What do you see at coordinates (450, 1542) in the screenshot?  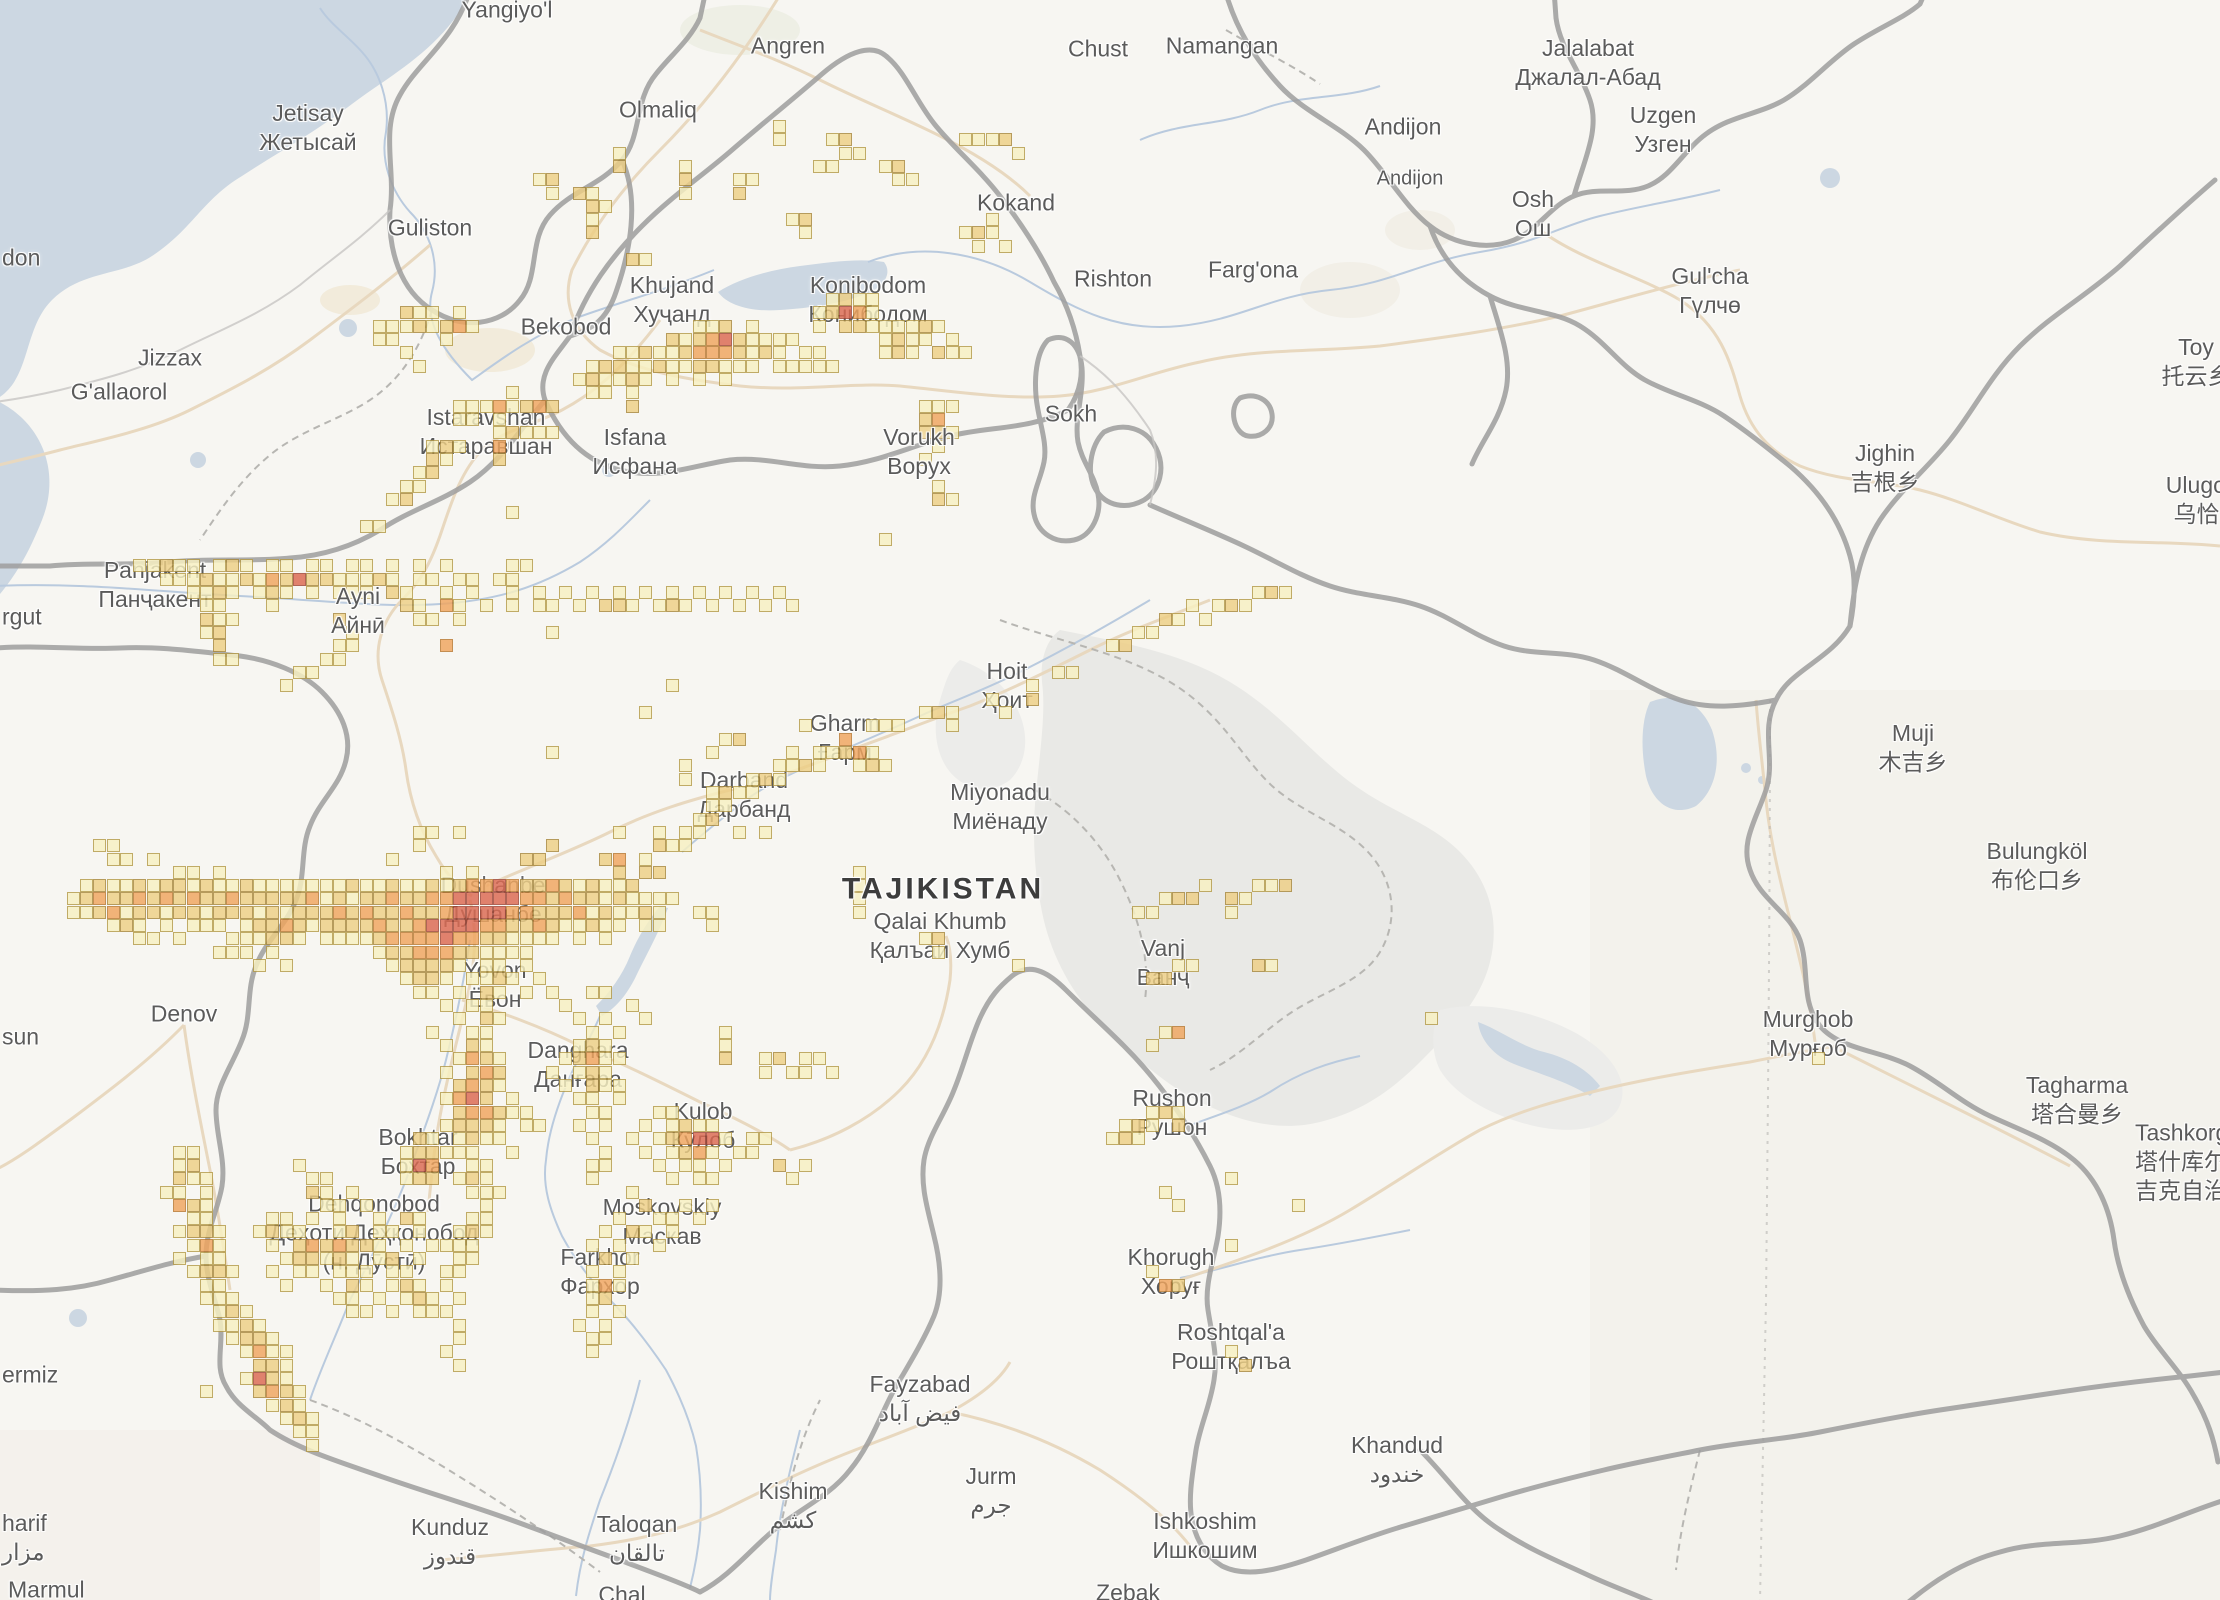 I see `place-label-kunduz: Kunduz قندوز` at bounding box center [450, 1542].